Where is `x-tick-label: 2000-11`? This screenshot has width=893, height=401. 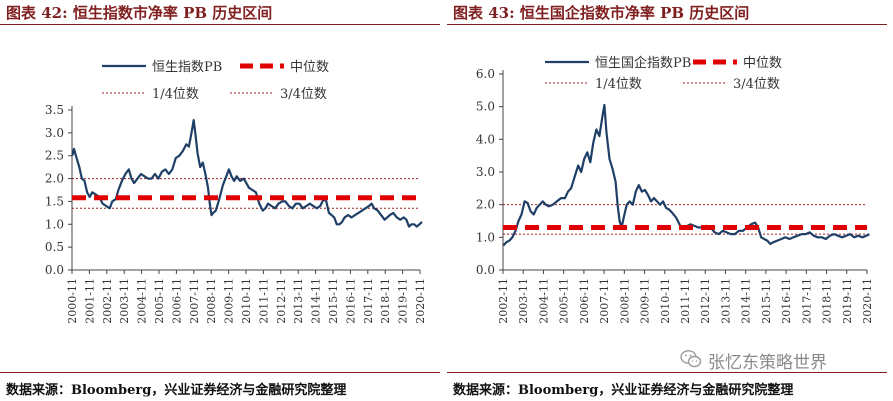 x-tick-label: 2000-11 is located at coordinates (72, 301).